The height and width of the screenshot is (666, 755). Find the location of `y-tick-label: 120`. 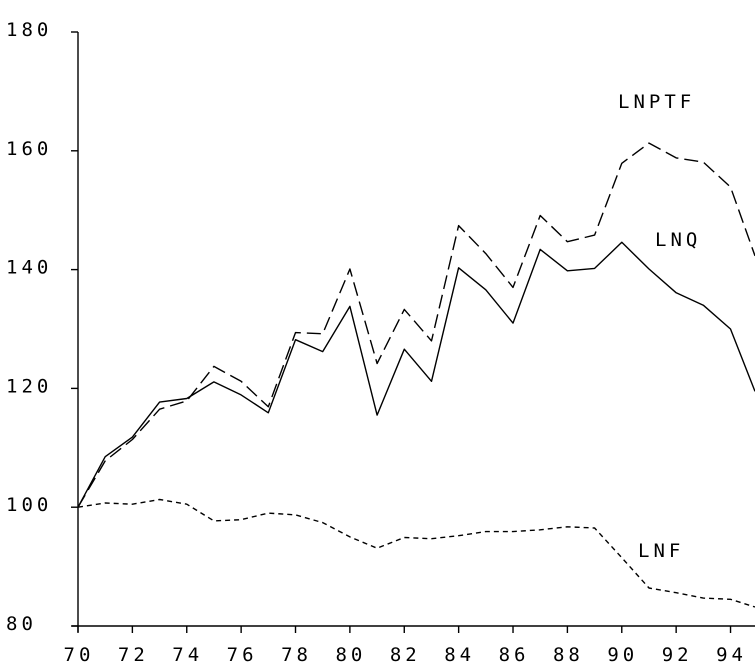

y-tick-label: 120 is located at coordinates (29, 386).